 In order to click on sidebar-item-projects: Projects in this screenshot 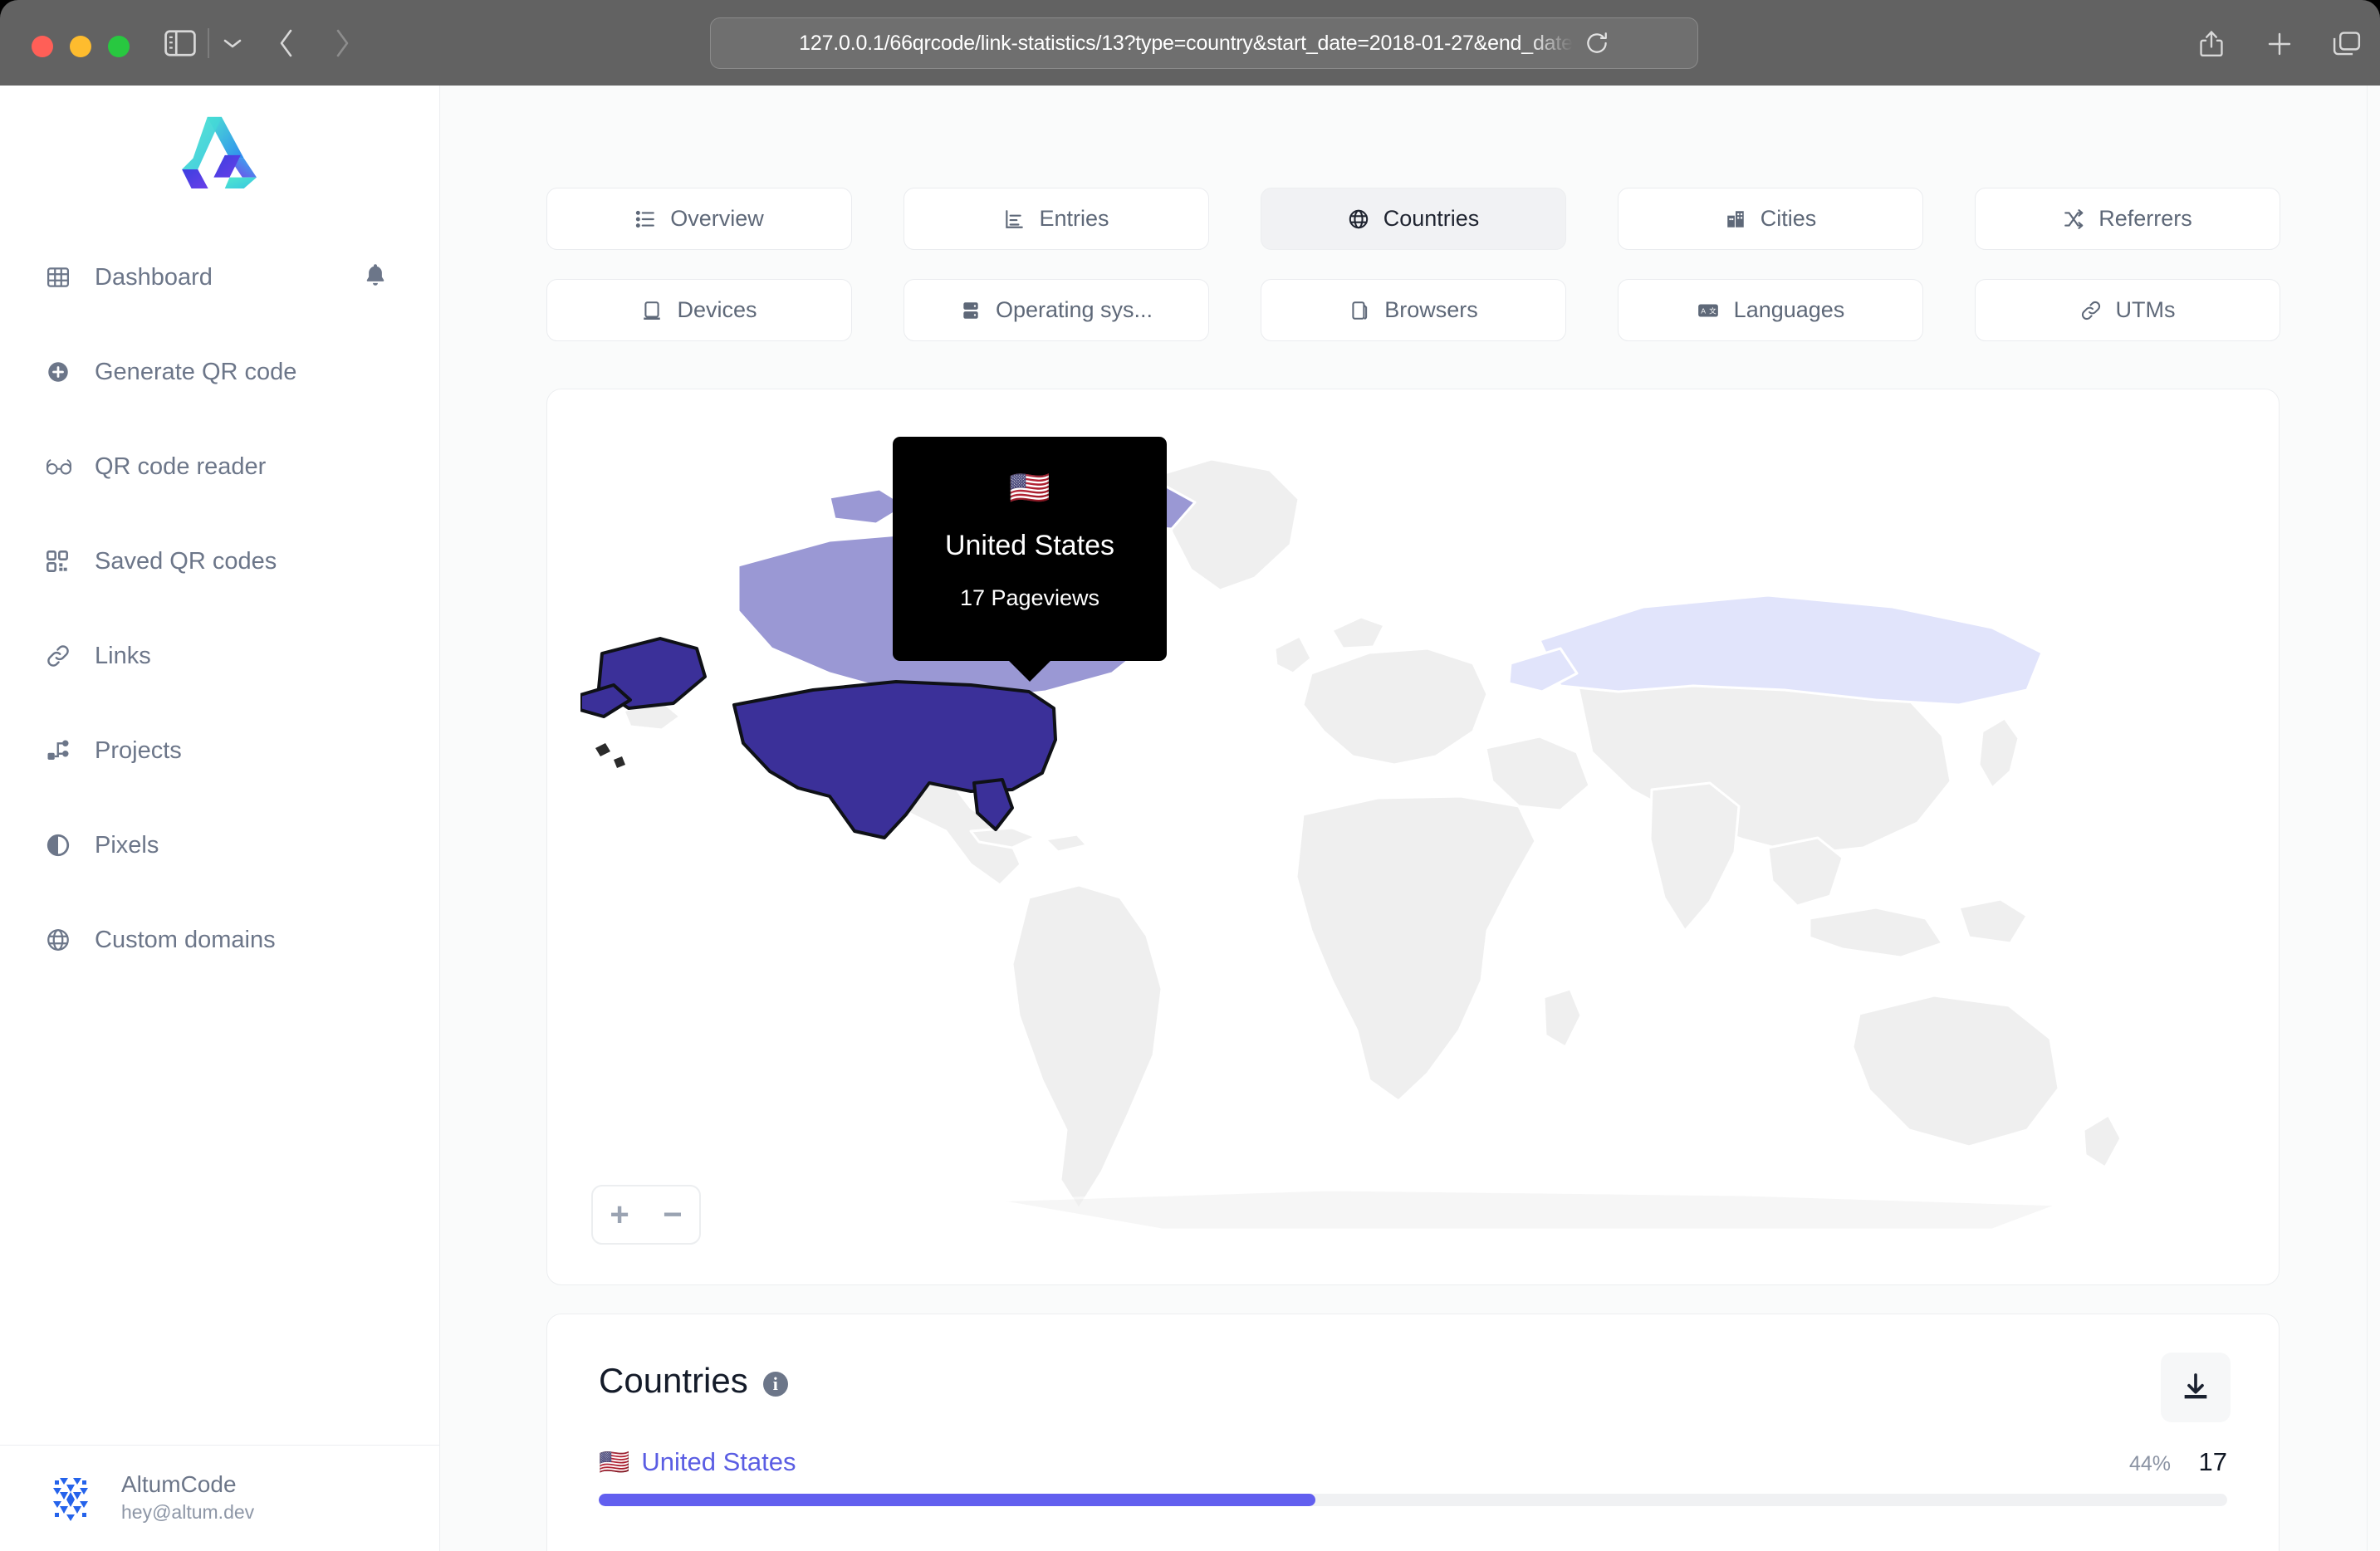, I will do `click(219, 751)`.